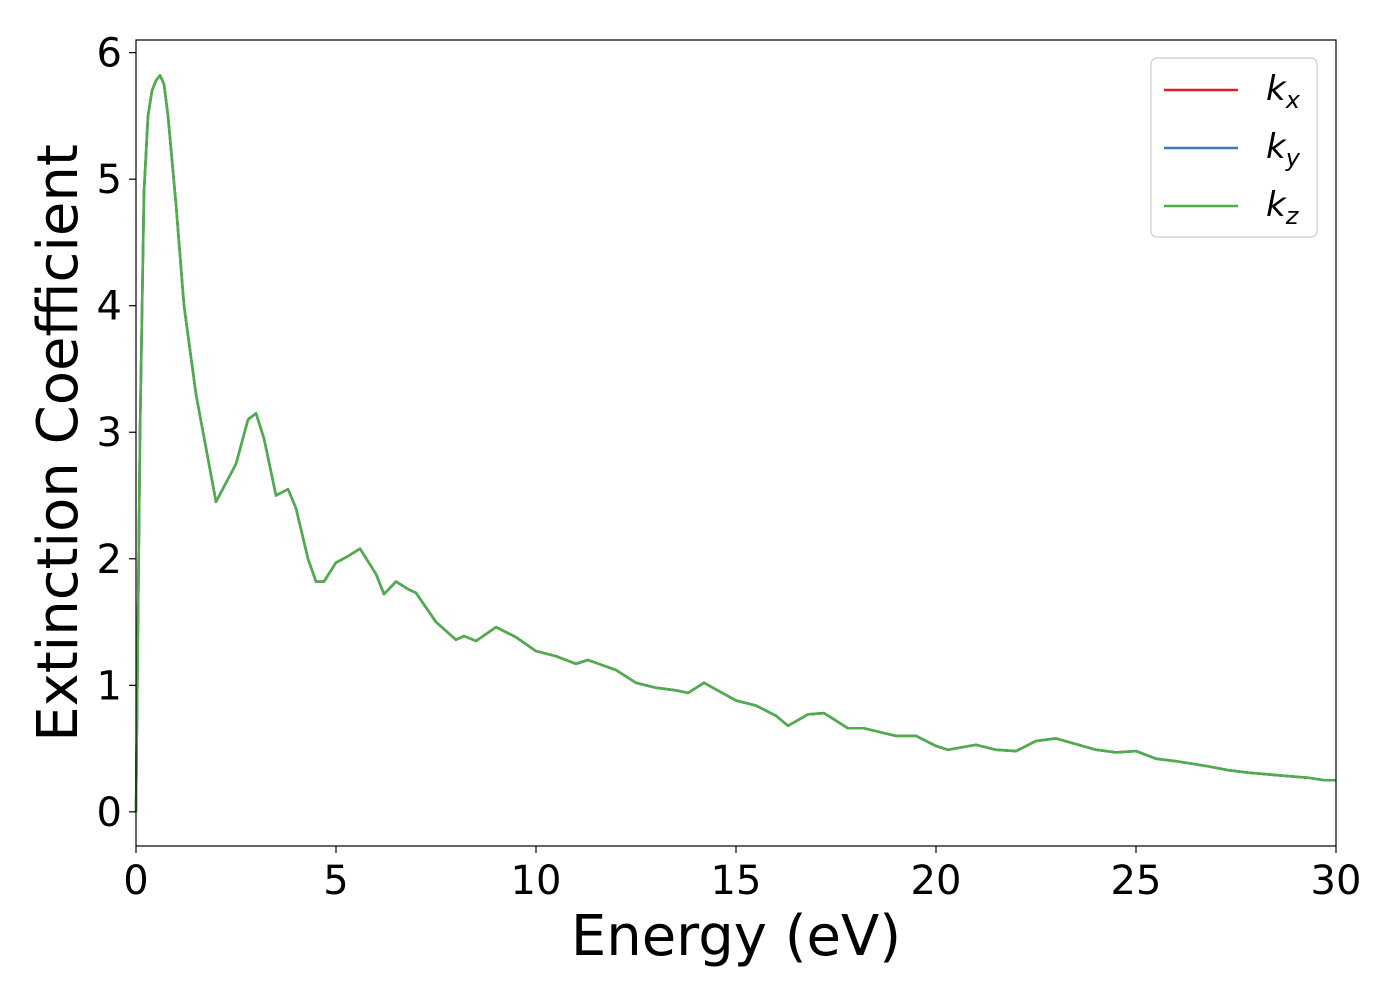 The image size is (1400, 1000). What do you see at coordinates (109, 180) in the screenshot?
I see `y-tick-label: 5` at bounding box center [109, 180].